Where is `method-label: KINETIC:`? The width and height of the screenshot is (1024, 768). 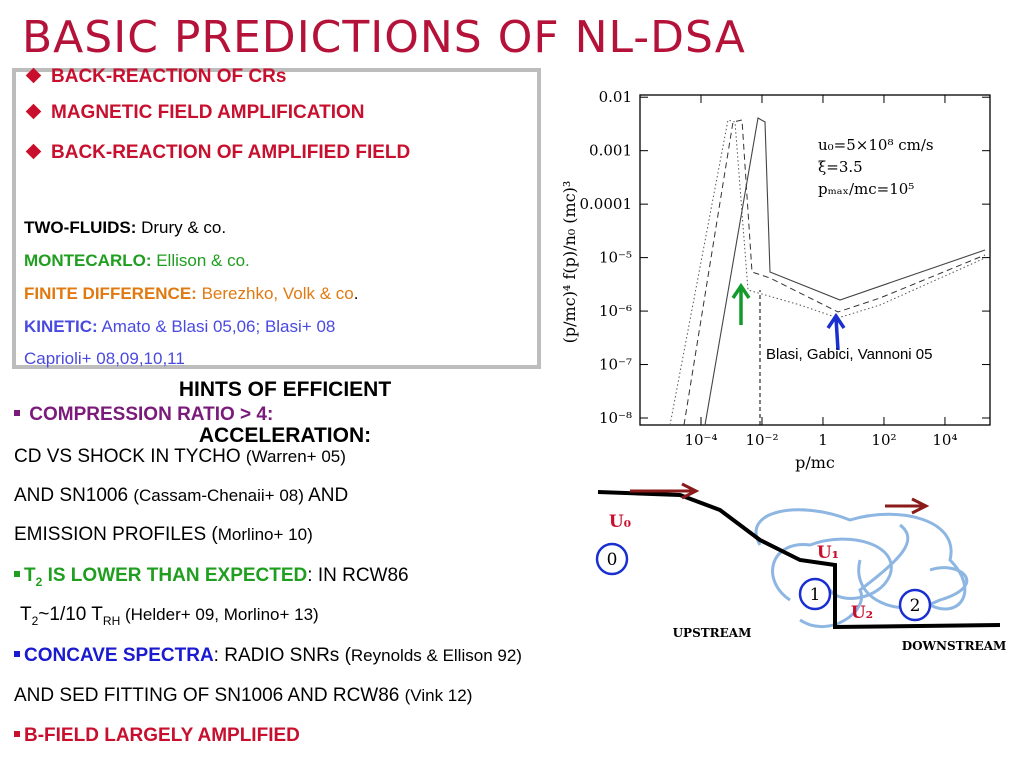
method-label: KINETIC: is located at coordinates (61, 326).